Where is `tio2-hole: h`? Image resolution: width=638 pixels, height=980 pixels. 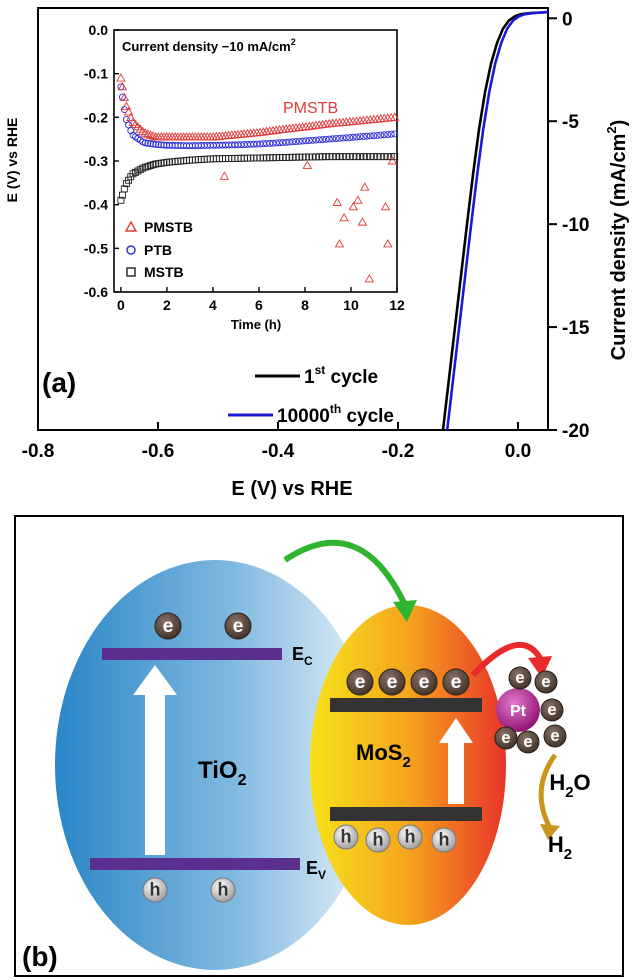
tio2-hole: h is located at coordinates (223, 890).